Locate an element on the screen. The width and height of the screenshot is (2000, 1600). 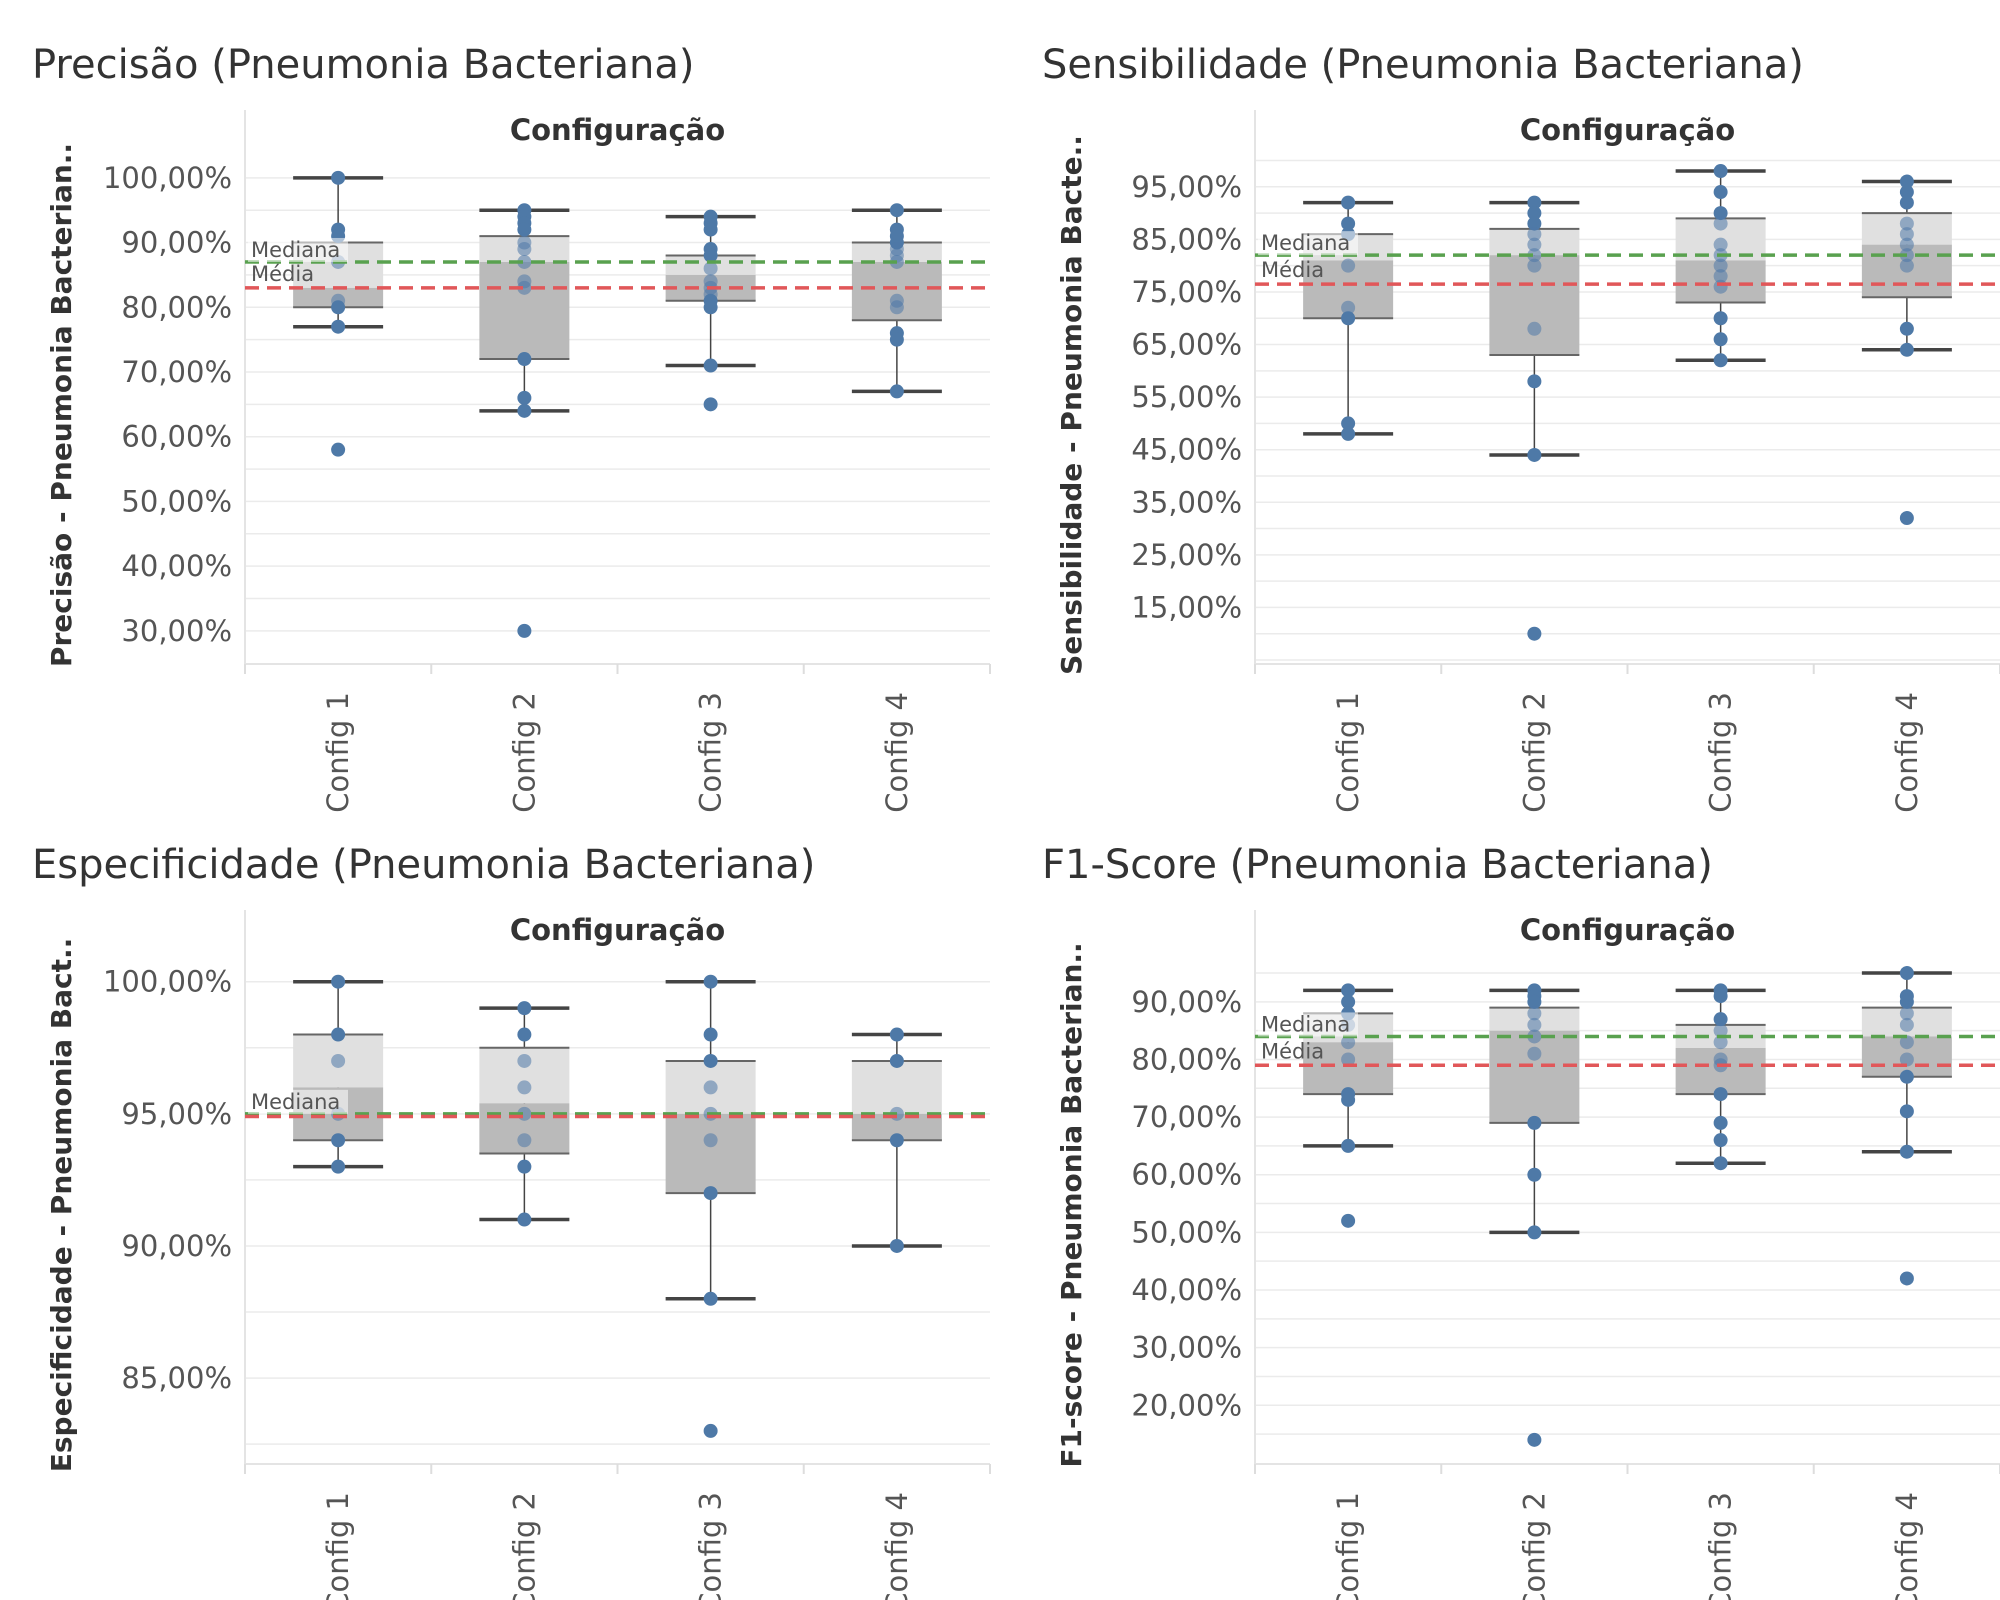
y-tick-label: 50,00% is located at coordinates (176, 501).